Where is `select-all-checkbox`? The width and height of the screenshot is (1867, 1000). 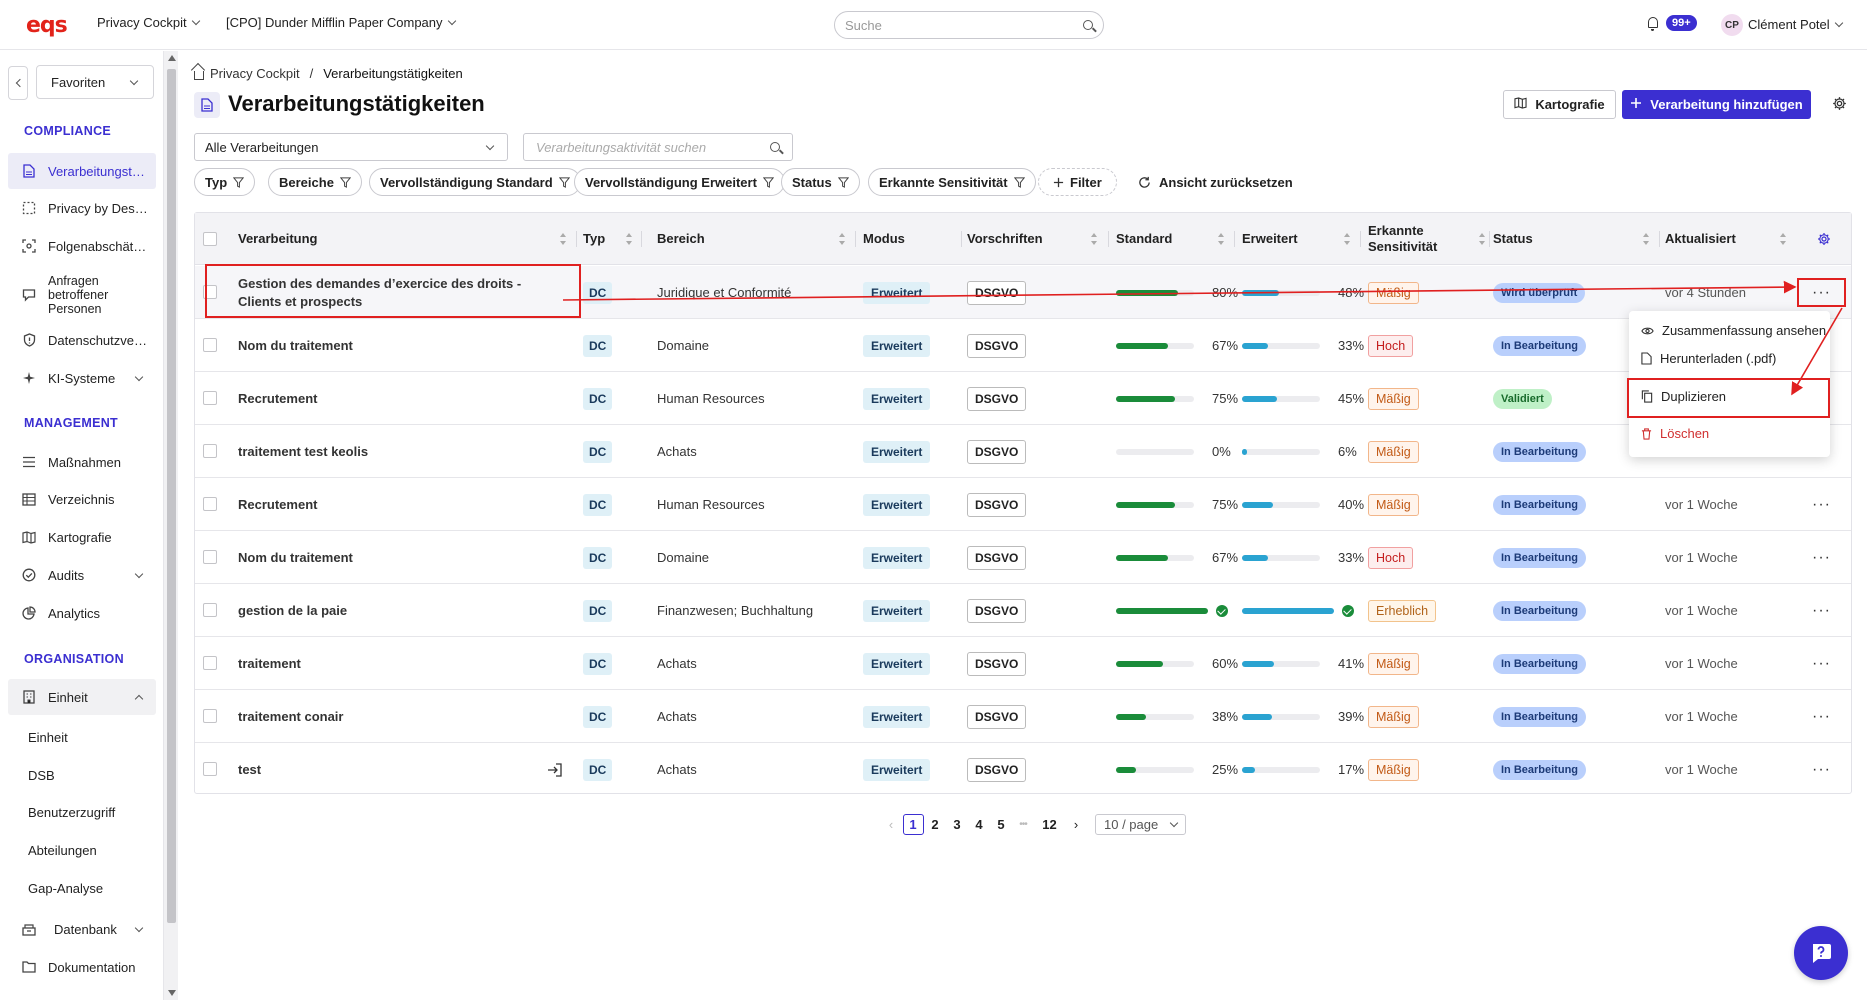 select-all-checkbox is located at coordinates (210, 239).